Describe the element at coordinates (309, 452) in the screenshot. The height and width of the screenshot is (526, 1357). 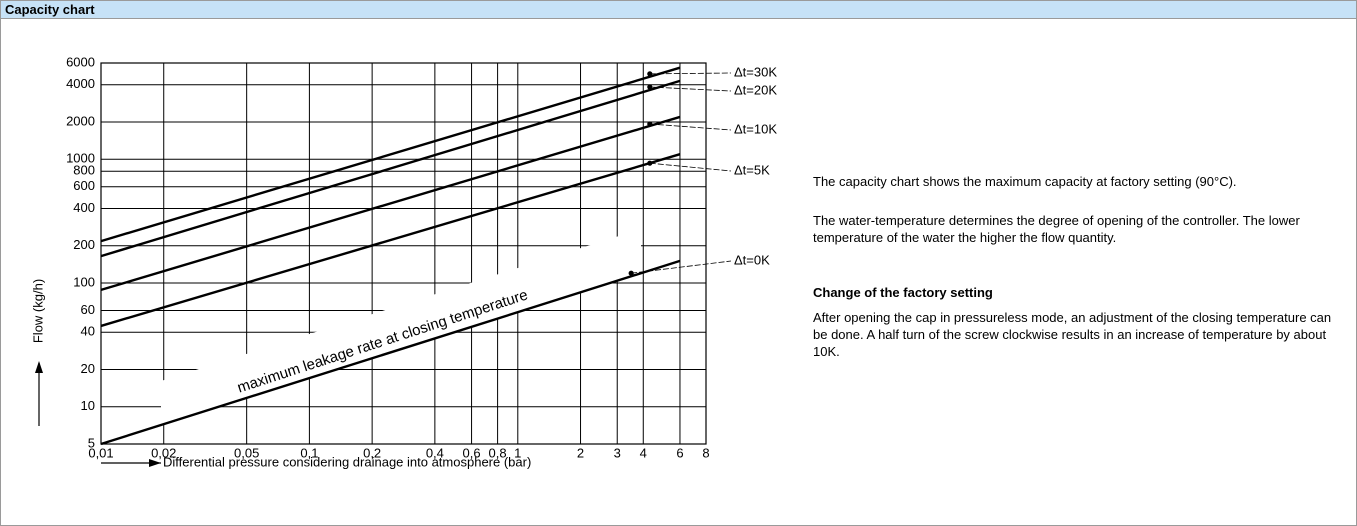
I see `x-tick-label: 0,1` at that location.